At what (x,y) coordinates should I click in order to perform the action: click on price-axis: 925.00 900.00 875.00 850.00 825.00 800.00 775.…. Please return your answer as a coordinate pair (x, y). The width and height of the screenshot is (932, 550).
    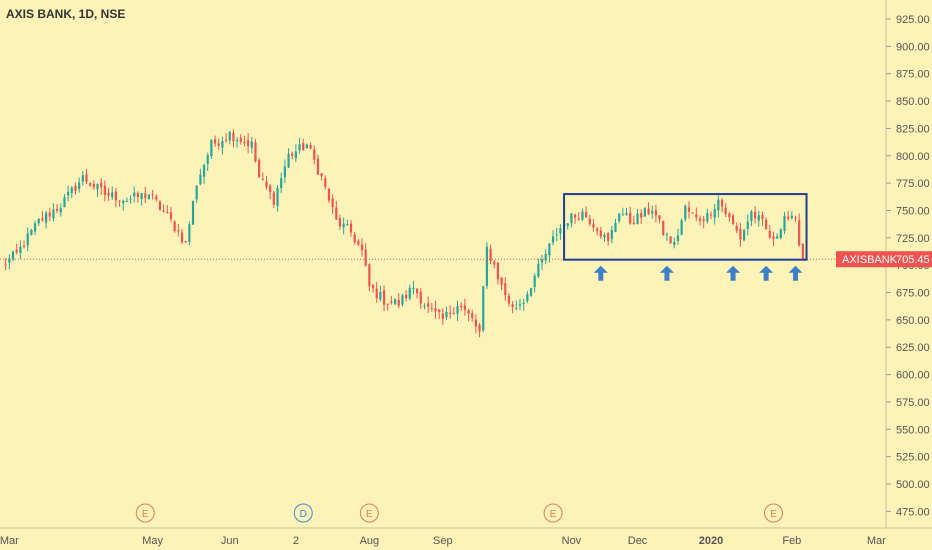
    Looking at the image, I should click on (884, 264).